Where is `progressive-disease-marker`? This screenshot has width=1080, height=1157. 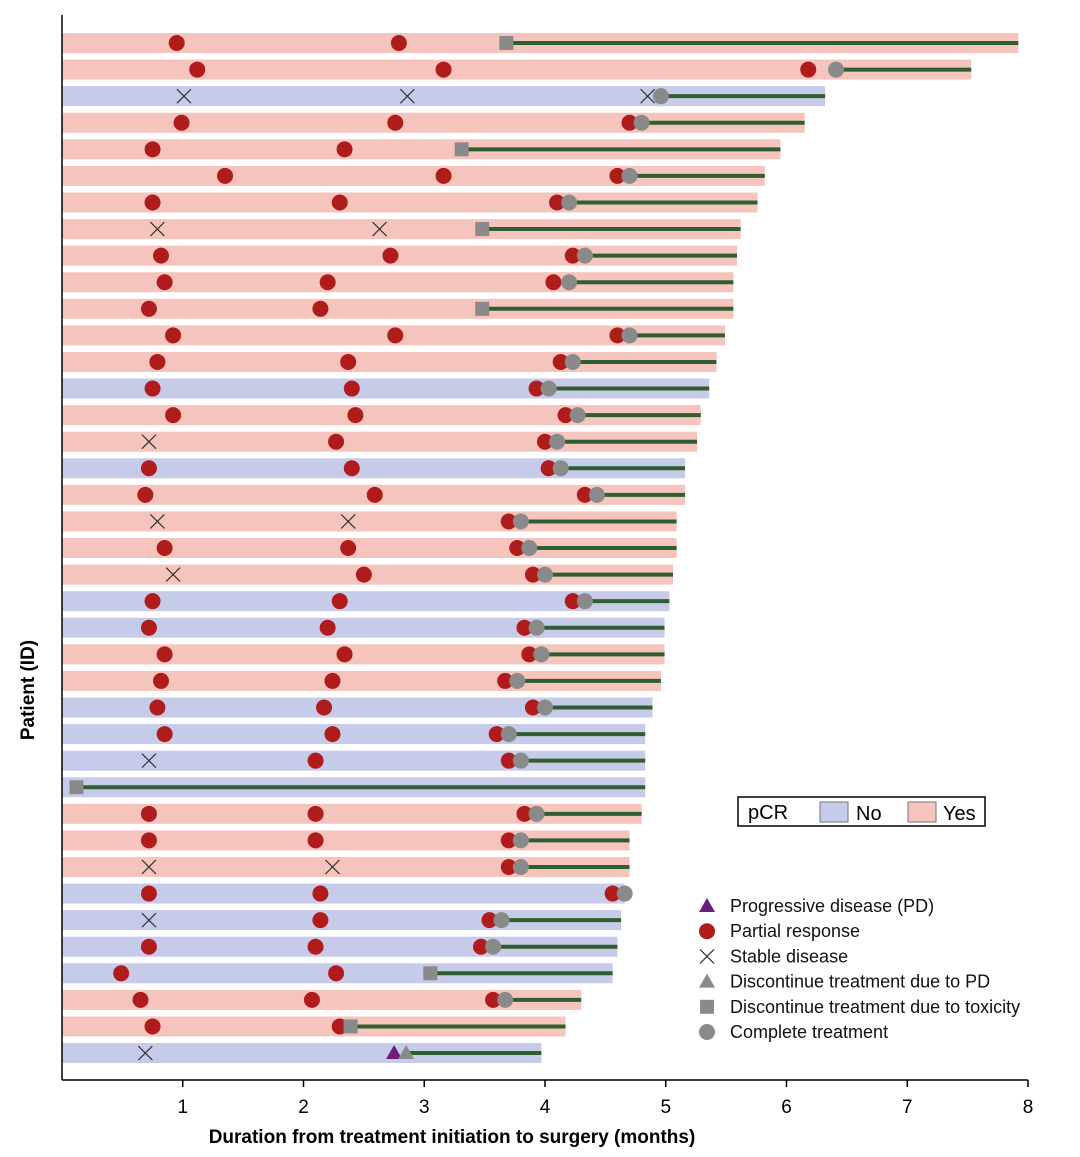
progressive-disease-marker is located at coordinates (394, 1052).